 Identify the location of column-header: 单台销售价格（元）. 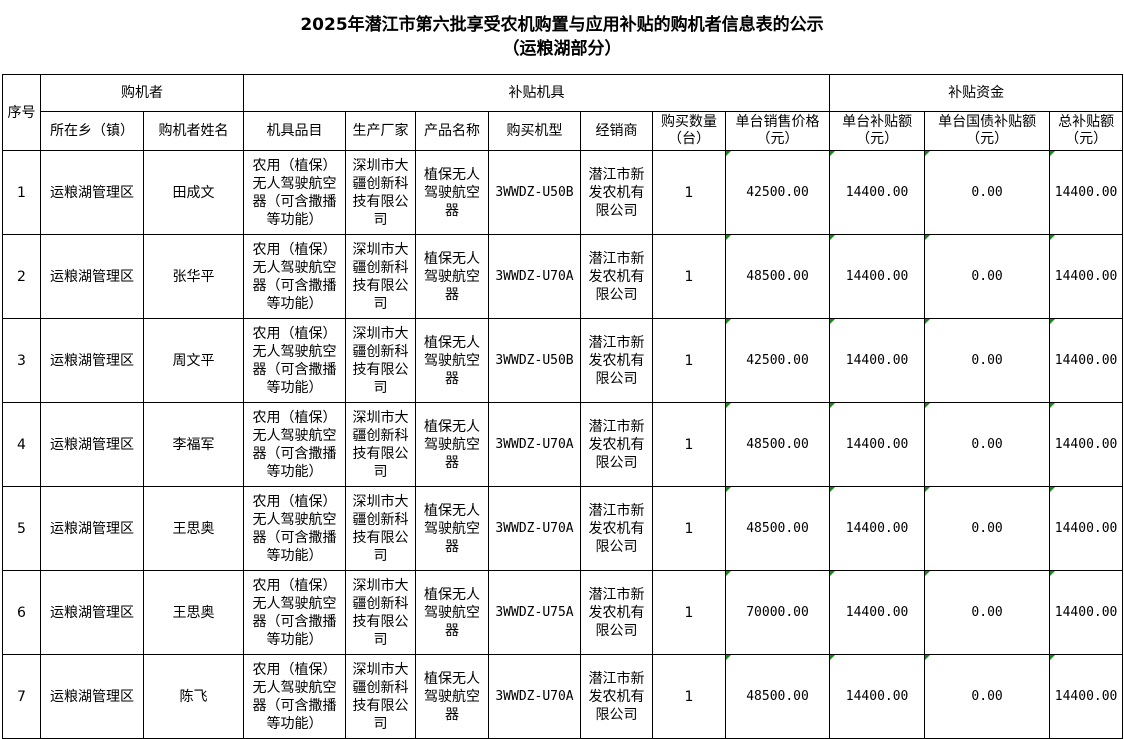
(777, 131).